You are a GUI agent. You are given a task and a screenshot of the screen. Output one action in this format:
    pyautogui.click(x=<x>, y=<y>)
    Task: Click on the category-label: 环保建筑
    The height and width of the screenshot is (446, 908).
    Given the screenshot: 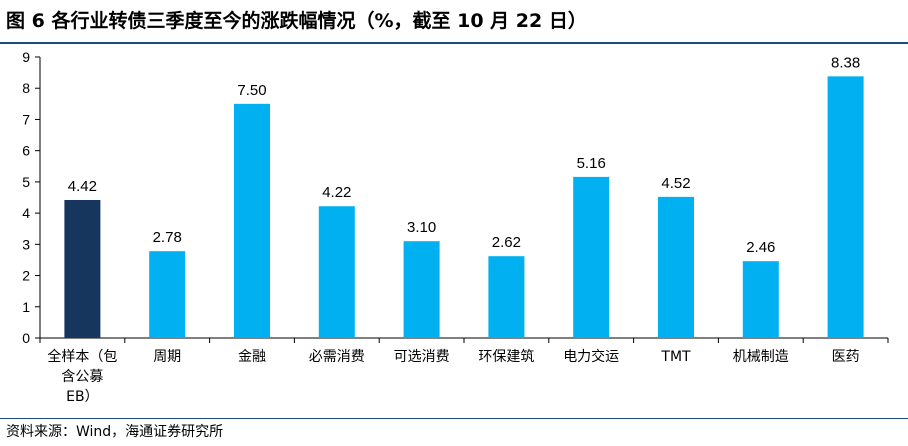 What is the action you would take?
    pyautogui.click(x=506, y=357)
    